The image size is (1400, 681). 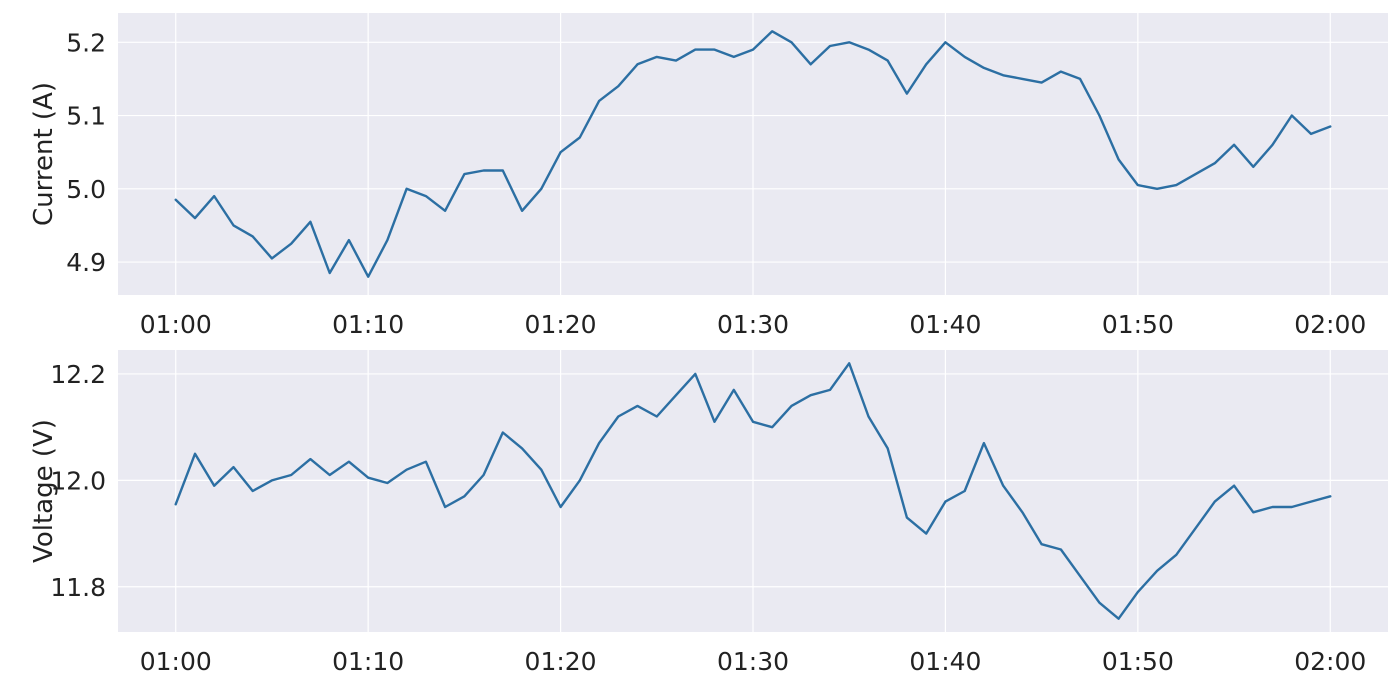 I want to click on y-axis-label: Current (A), so click(x=44, y=154).